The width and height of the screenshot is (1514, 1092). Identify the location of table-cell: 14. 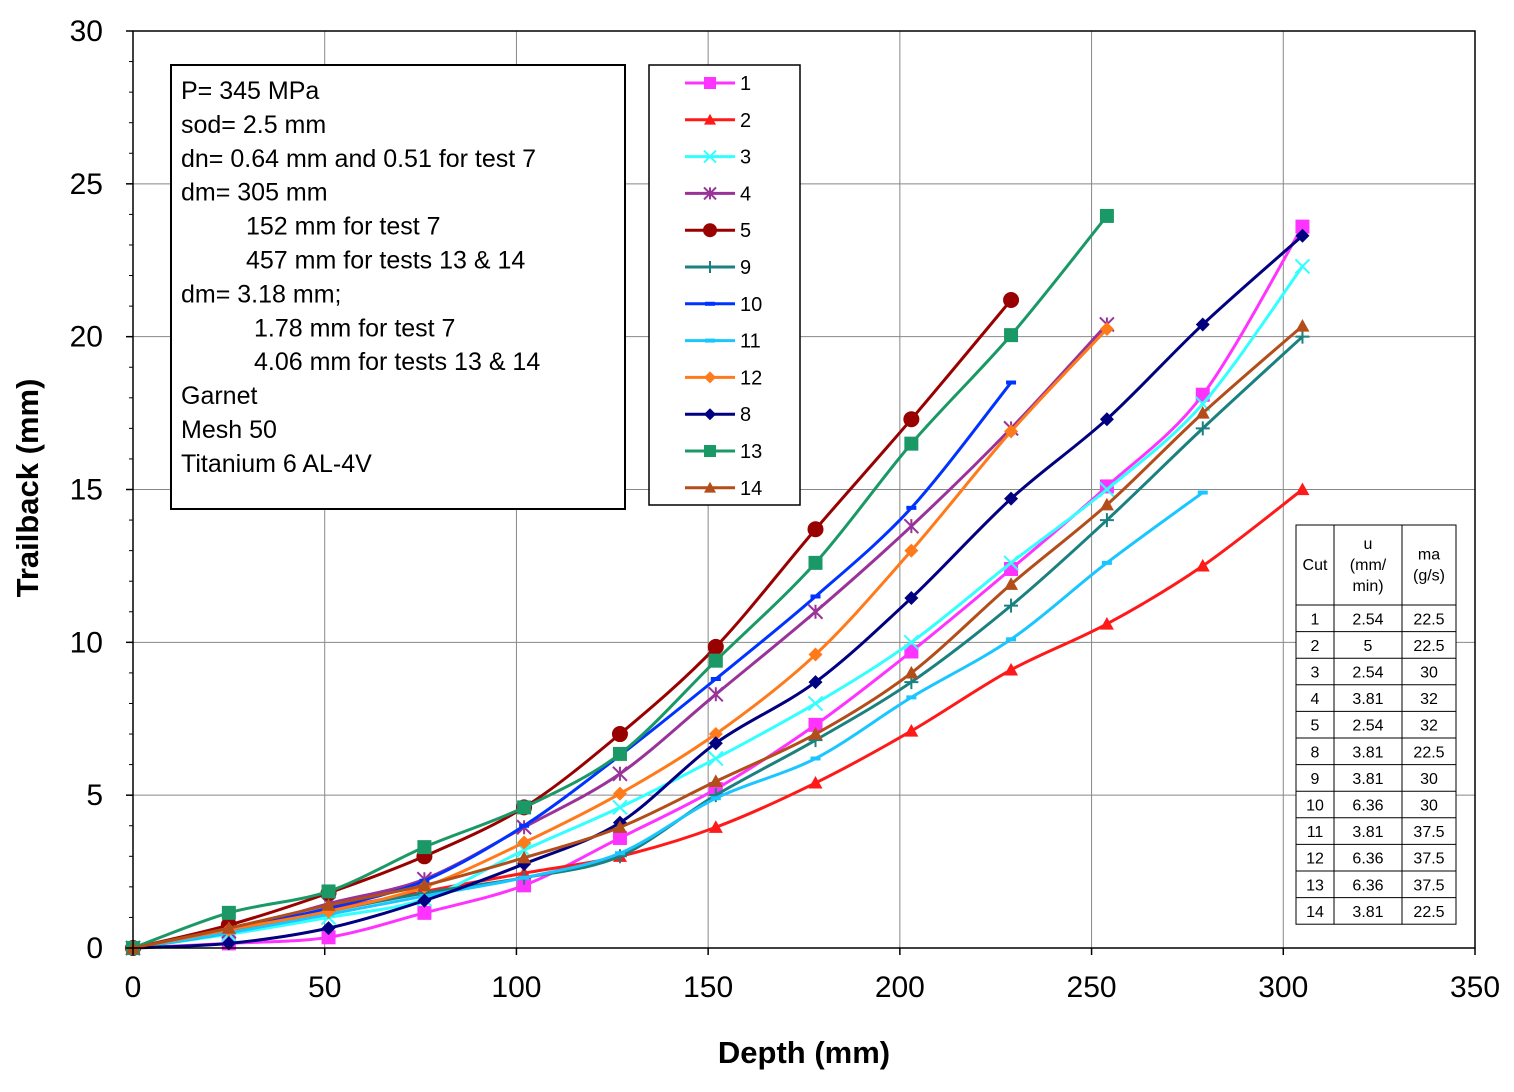
(1315, 912).